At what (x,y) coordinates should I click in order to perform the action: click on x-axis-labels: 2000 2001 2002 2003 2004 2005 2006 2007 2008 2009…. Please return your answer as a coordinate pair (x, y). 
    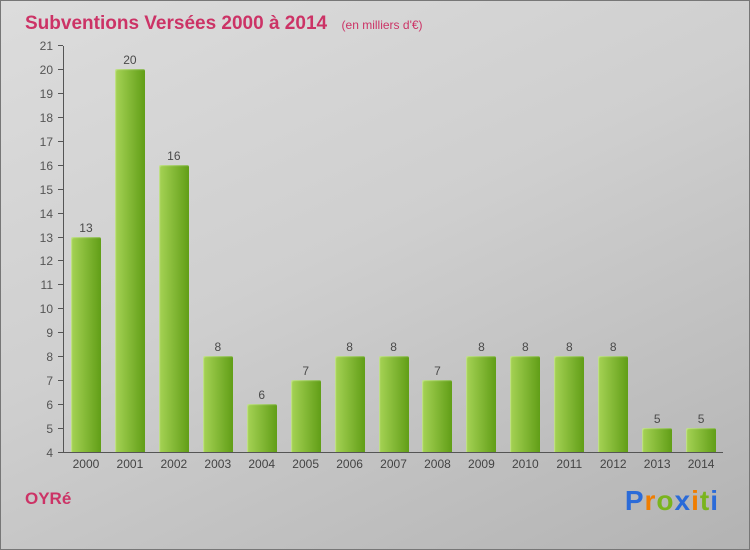
    Looking at the image, I should click on (393, 462).